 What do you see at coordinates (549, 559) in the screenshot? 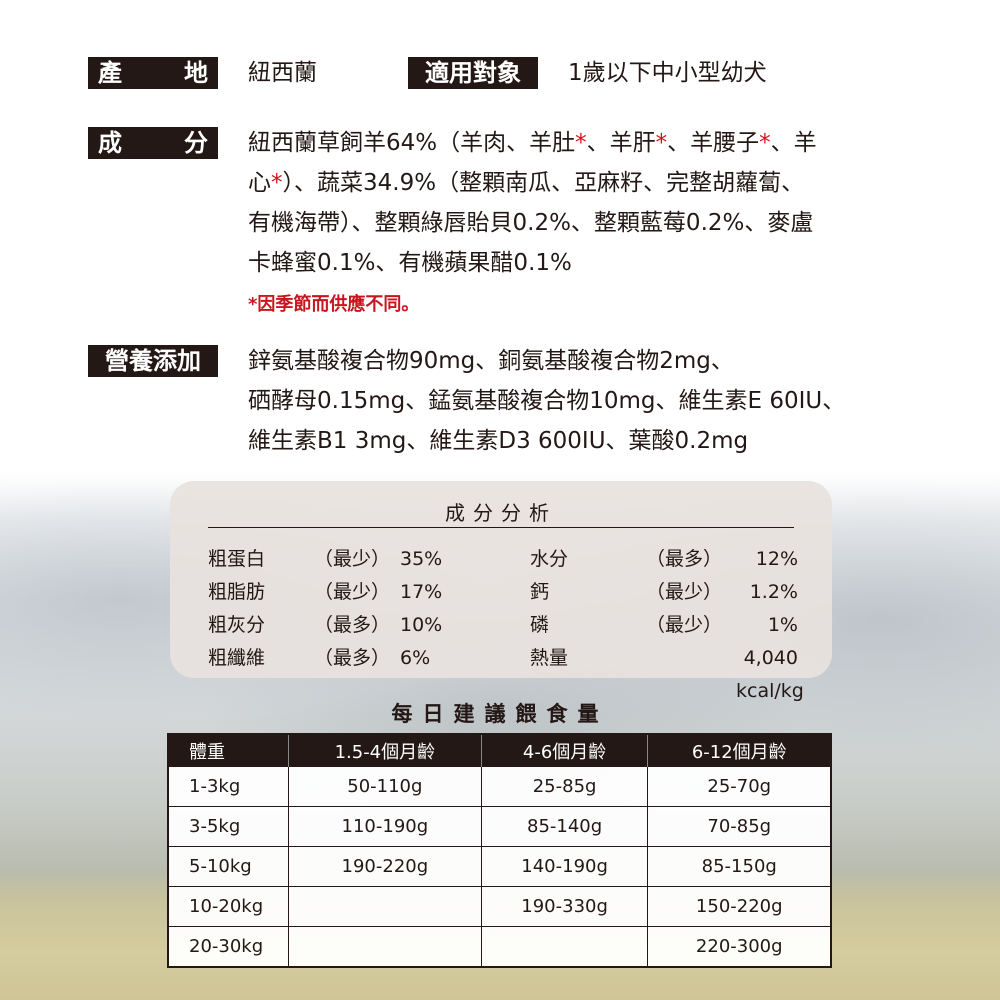
I see `analysis-cell: 水分` at bounding box center [549, 559].